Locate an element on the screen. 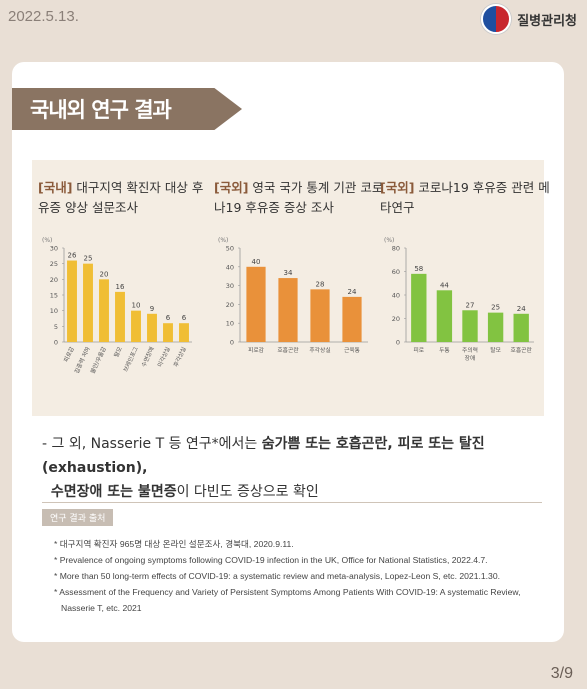 The image size is (587, 689). chart-title-2: [국외] 영국 국가 통계 기관 코로나19 후유증 증상 조사 is located at coordinates (299, 198).